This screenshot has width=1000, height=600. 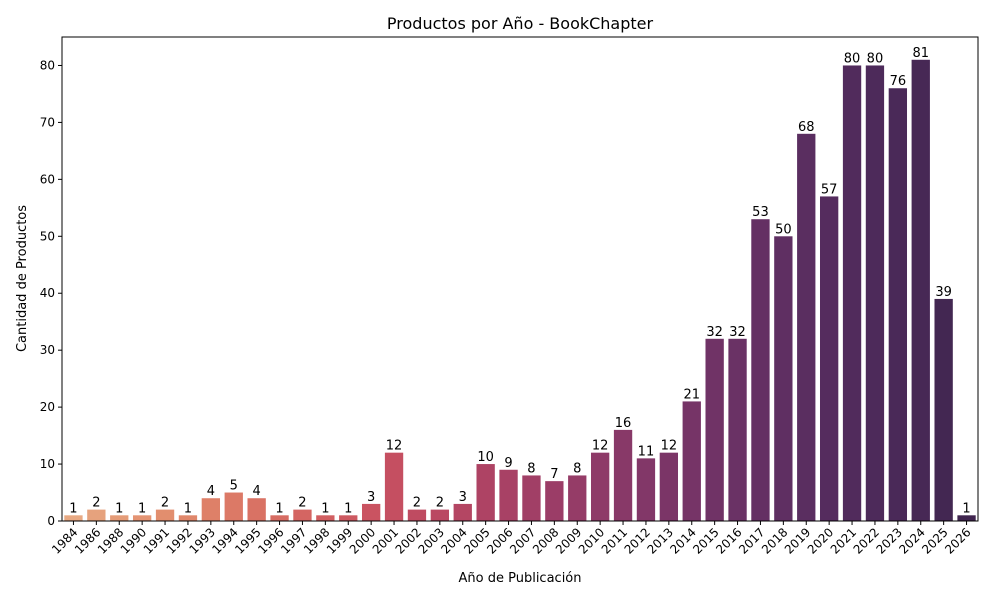 I want to click on bar-2026, so click(x=966, y=518).